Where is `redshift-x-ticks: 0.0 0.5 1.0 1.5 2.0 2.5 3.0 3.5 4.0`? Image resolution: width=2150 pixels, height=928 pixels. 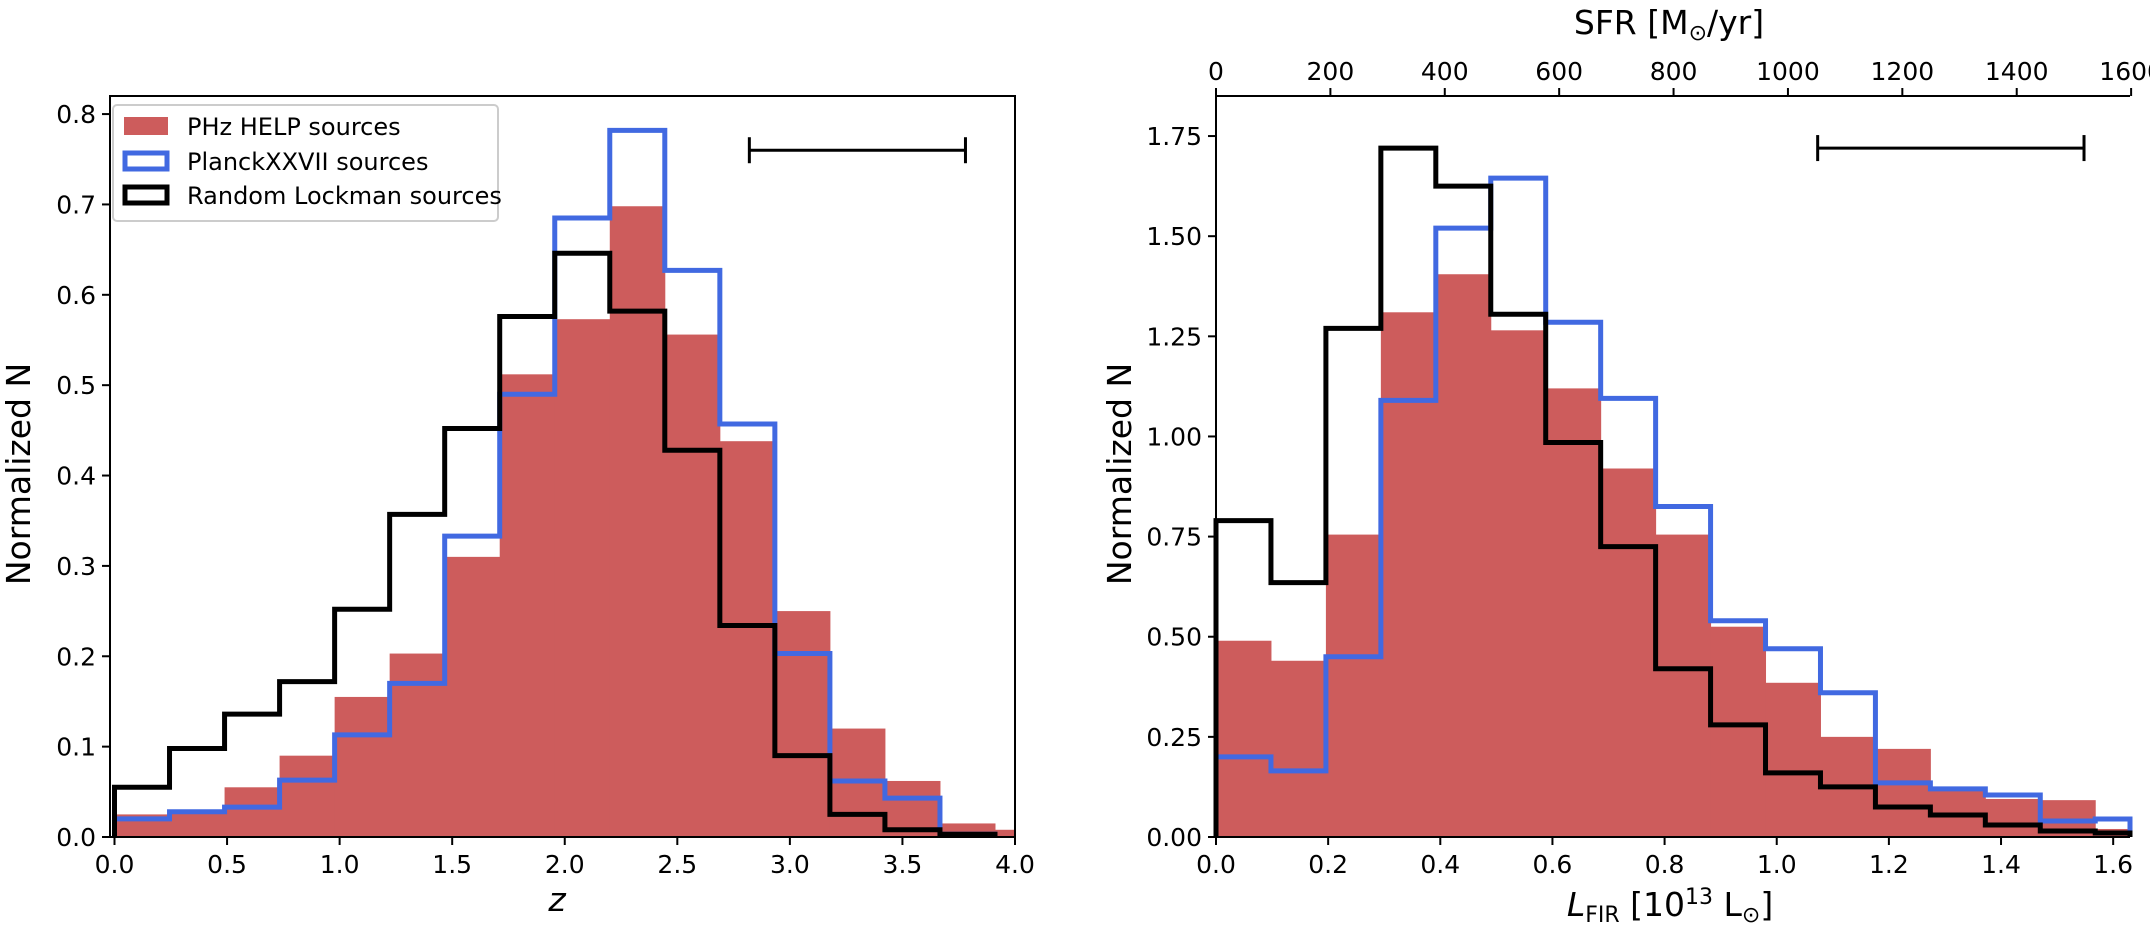 redshift-x-ticks: 0.0 0.5 1.0 1.5 2.0 2.5 3.0 3.5 4.0 is located at coordinates (565, 858).